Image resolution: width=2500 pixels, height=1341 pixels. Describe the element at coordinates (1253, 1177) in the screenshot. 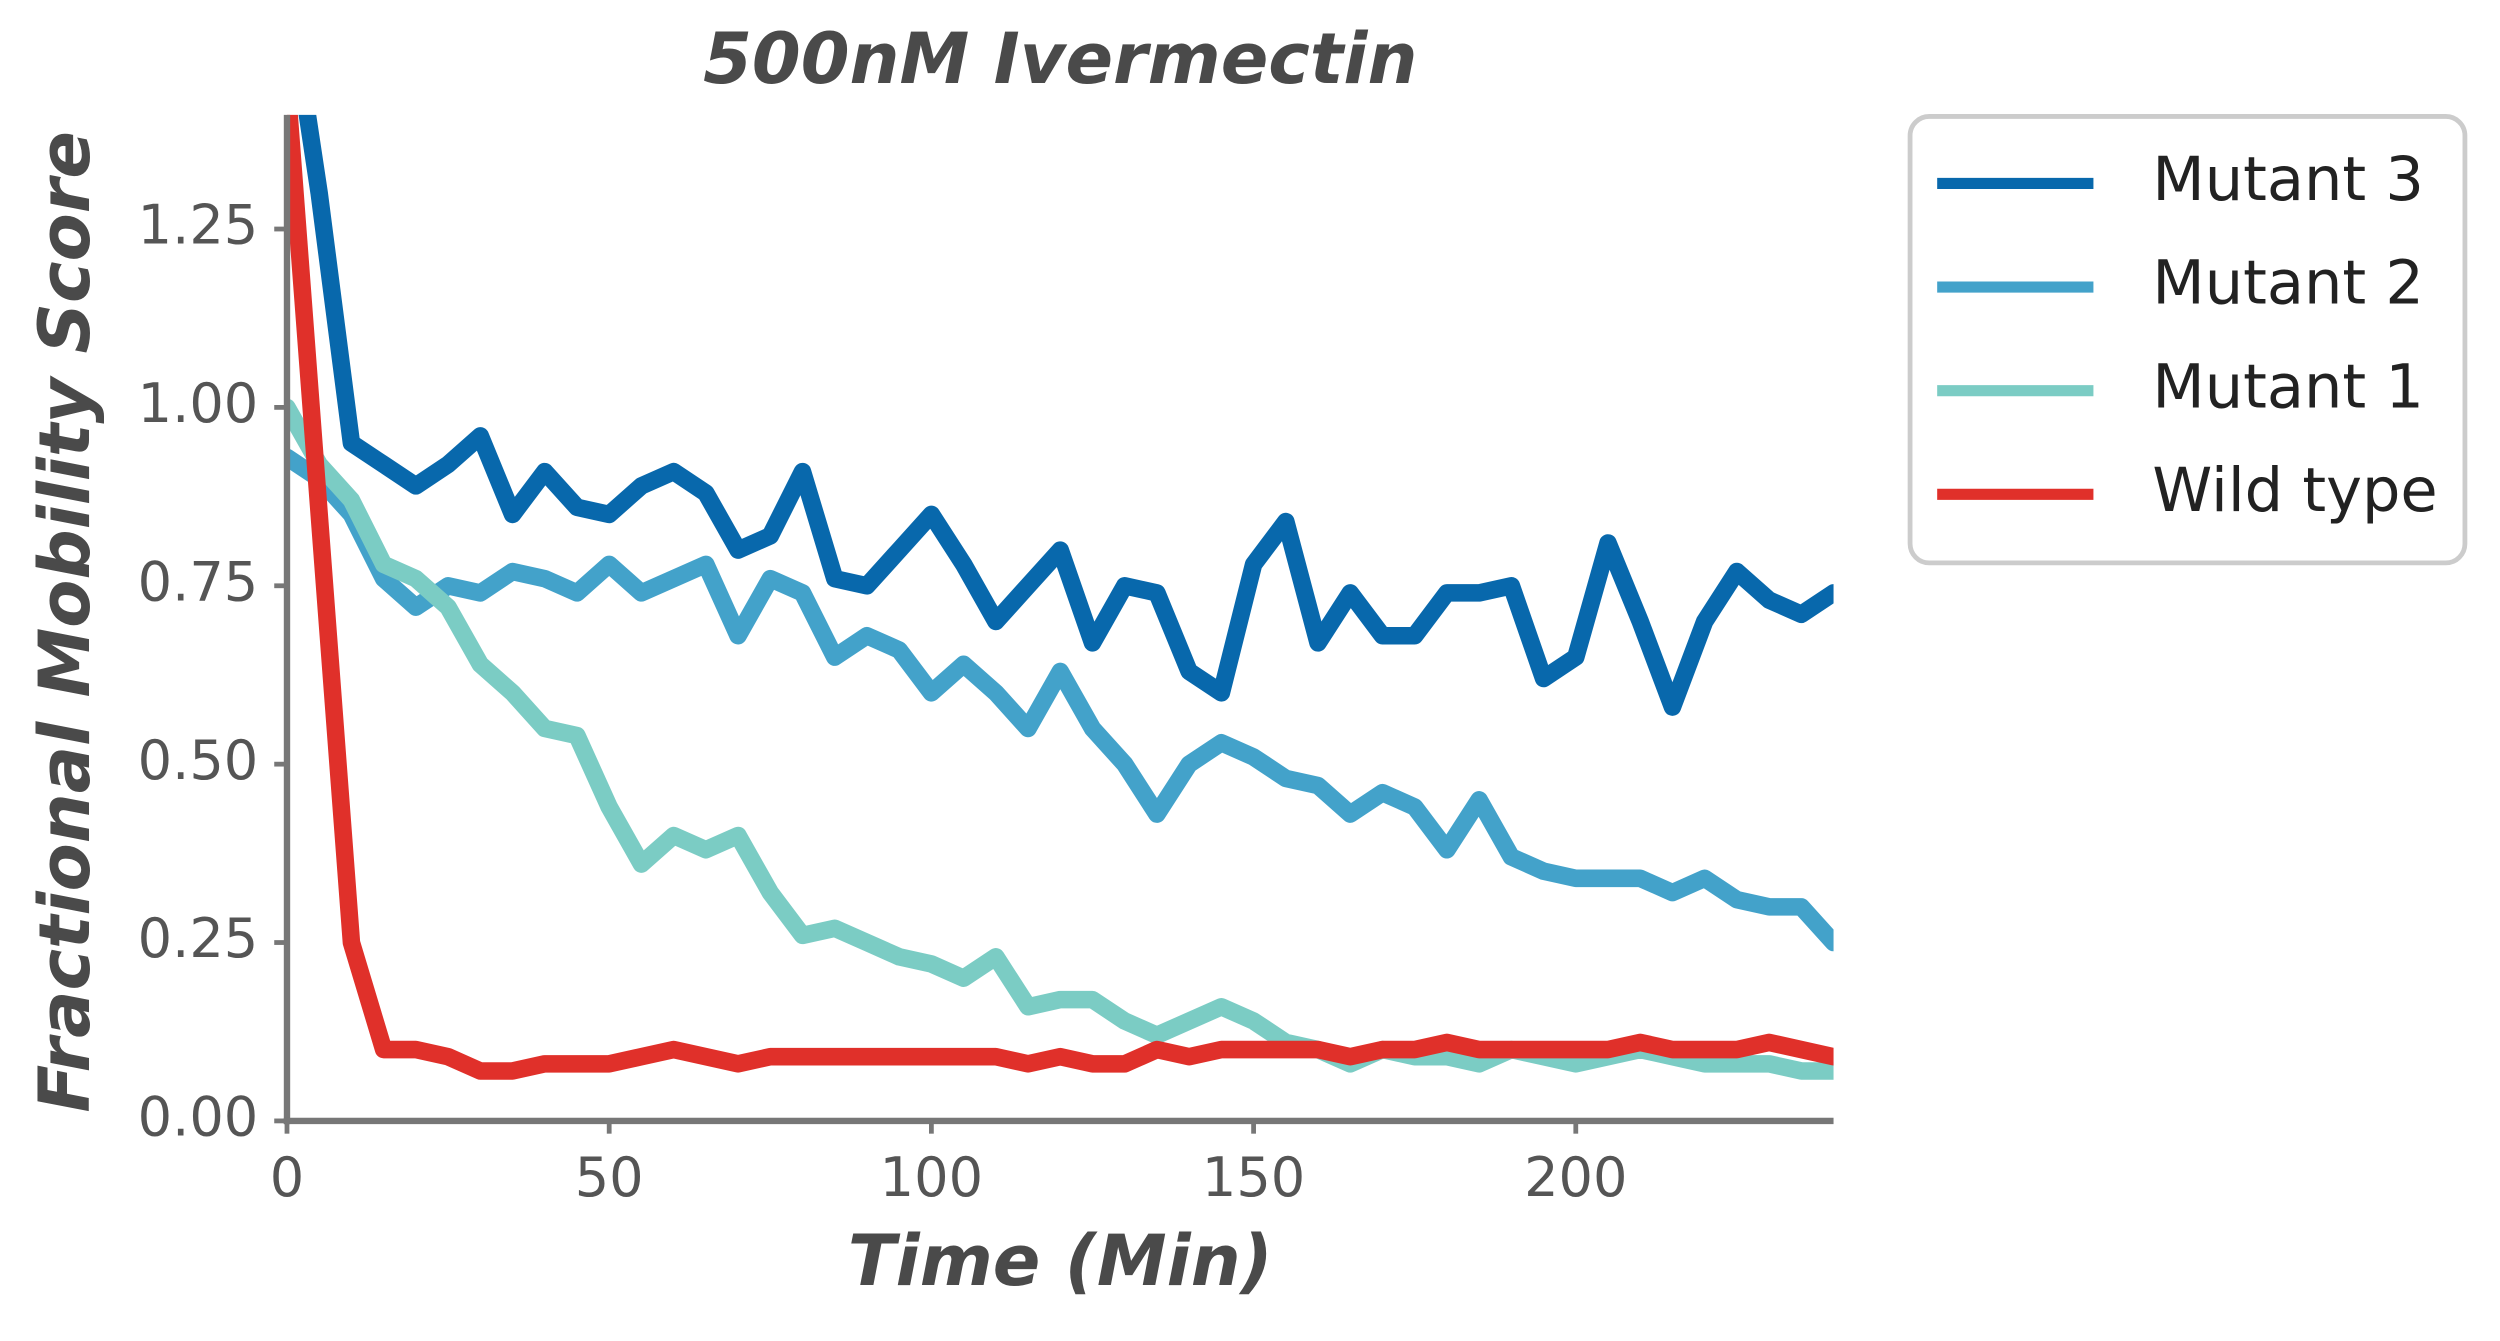

I see `x-tick-label: 150` at that location.